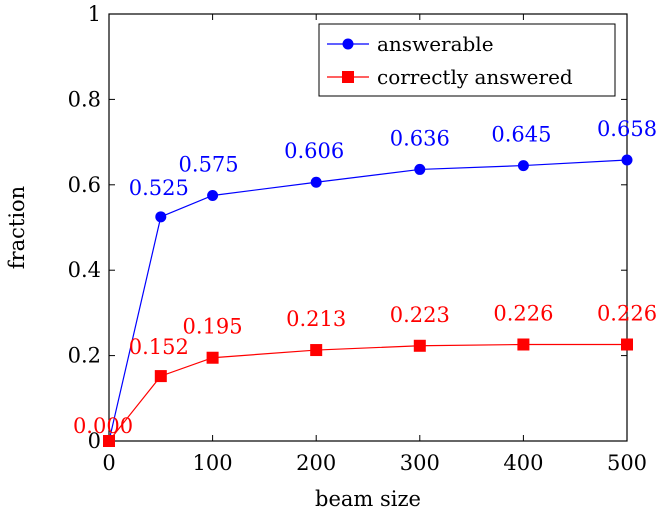 The width and height of the screenshot is (657, 518). Describe the element at coordinates (627, 463) in the screenshot. I see `x-tick-label: 500` at that location.